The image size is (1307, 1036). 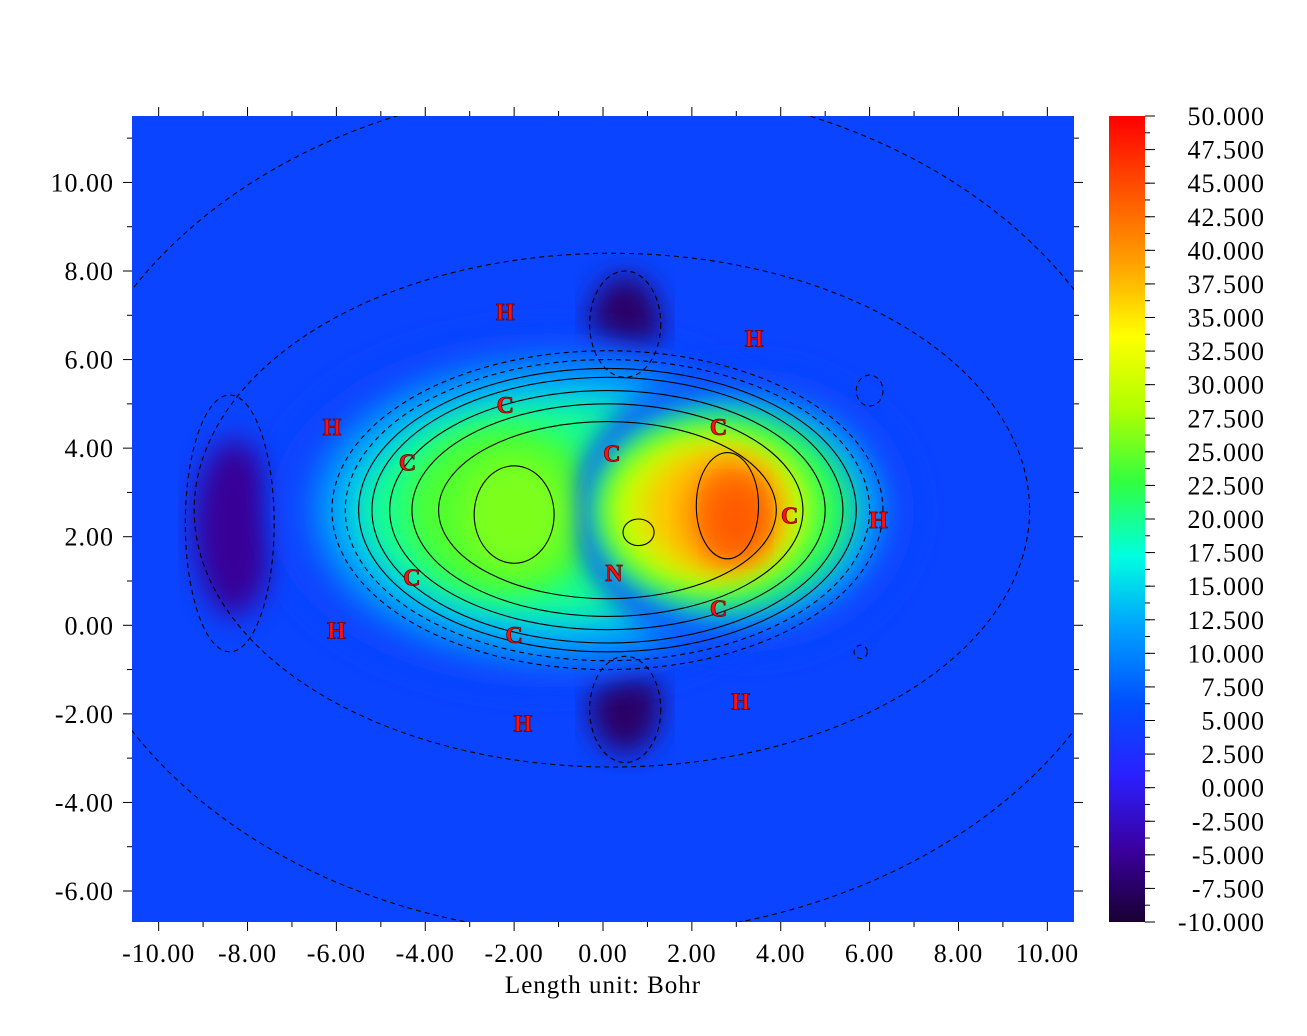 I want to click on colorbar-tick-label: 42.500, so click(x=1227, y=217).